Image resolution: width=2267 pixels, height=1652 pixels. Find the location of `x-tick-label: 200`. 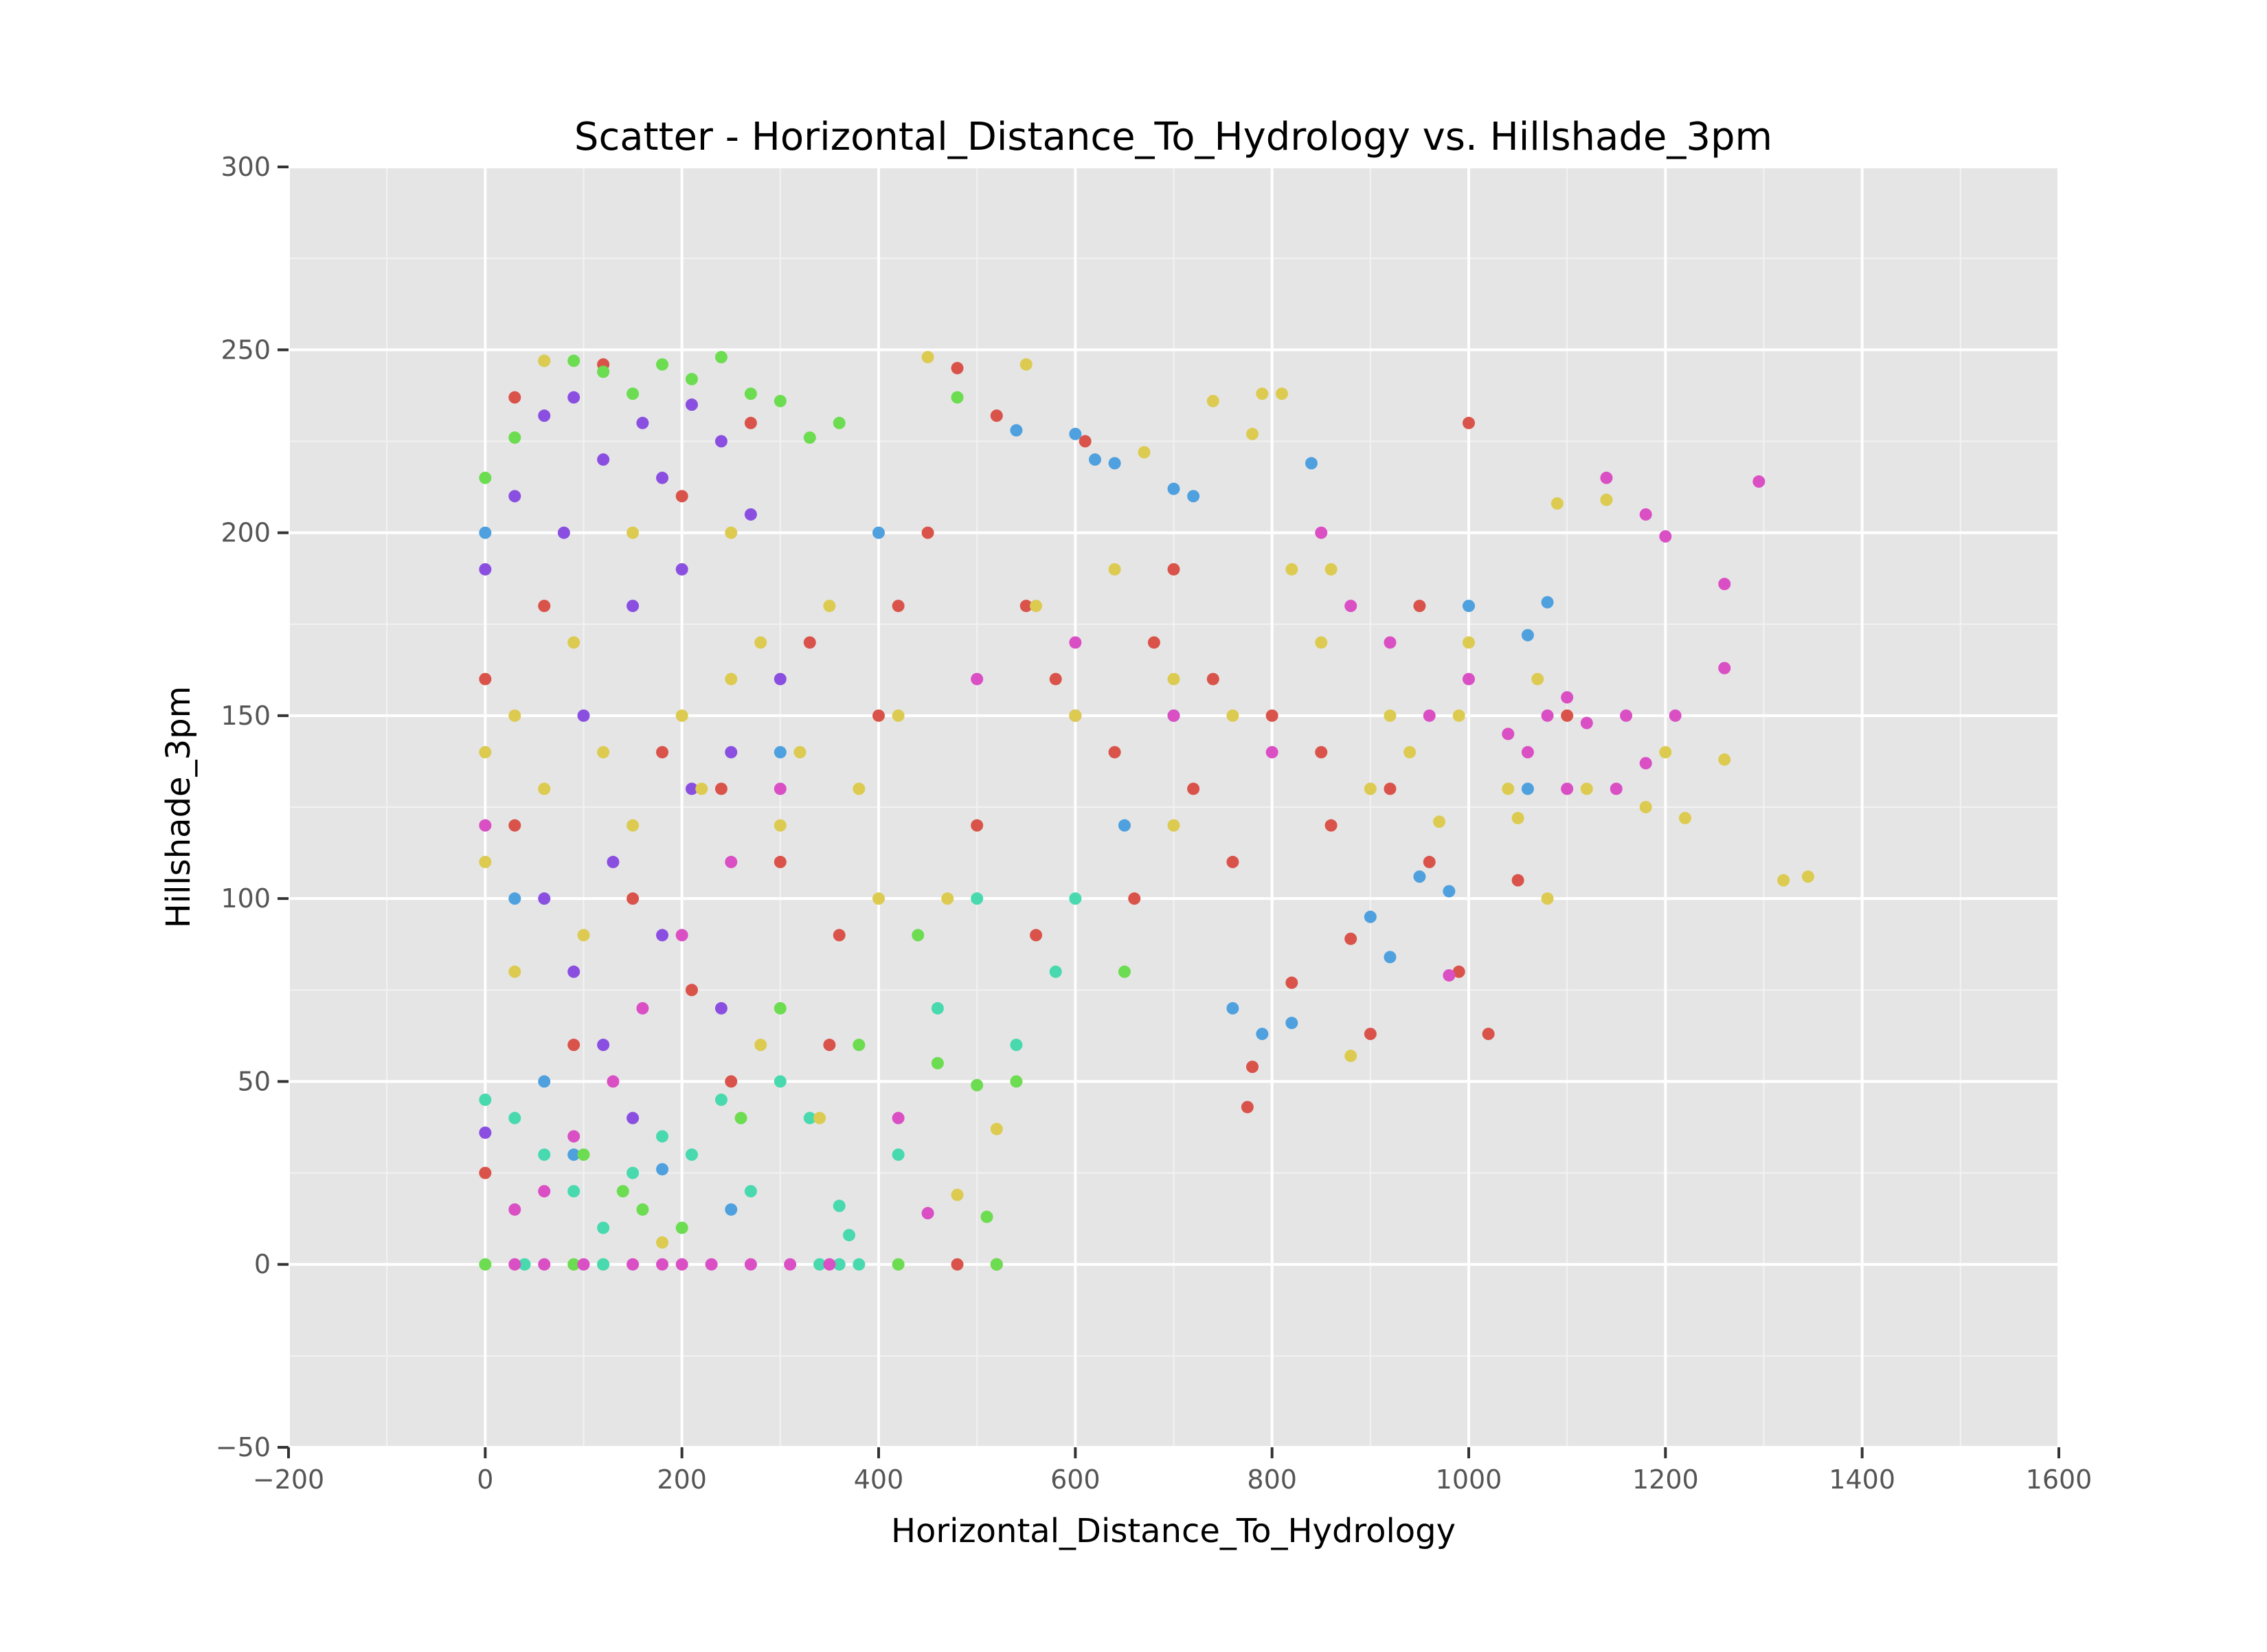

x-tick-label: 200 is located at coordinates (682, 1479).